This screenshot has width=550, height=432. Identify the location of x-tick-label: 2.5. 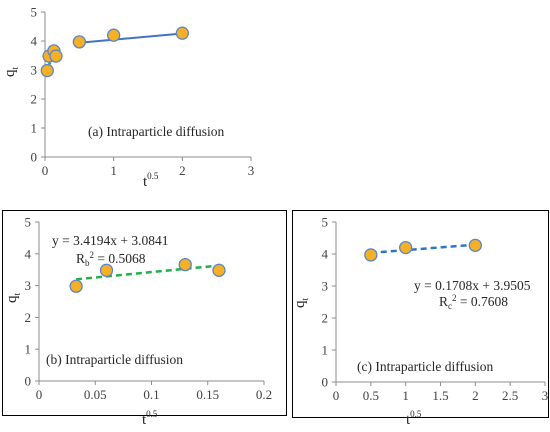
(510, 395).